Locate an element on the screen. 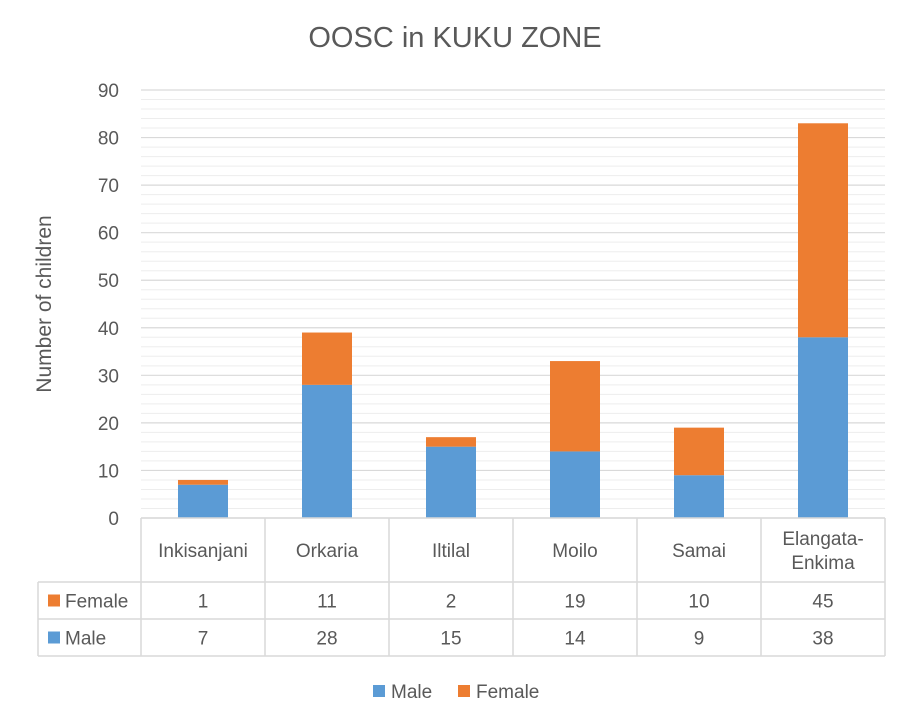 This screenshot has height=710, width=900. legend-label: Male is located at coordinates (411, 692).